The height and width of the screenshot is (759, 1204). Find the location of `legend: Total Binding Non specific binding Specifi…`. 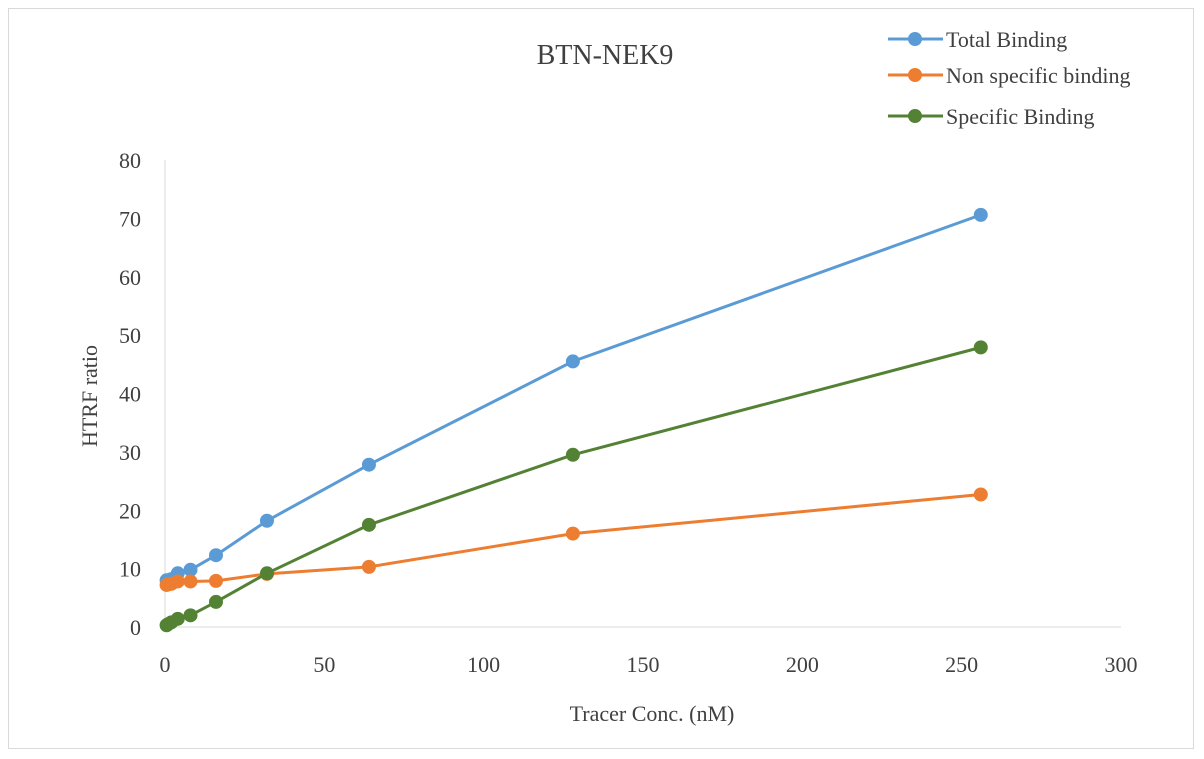

legend: Total Binding Non specific binding Specifi… is located at coordinates (1009, 78).